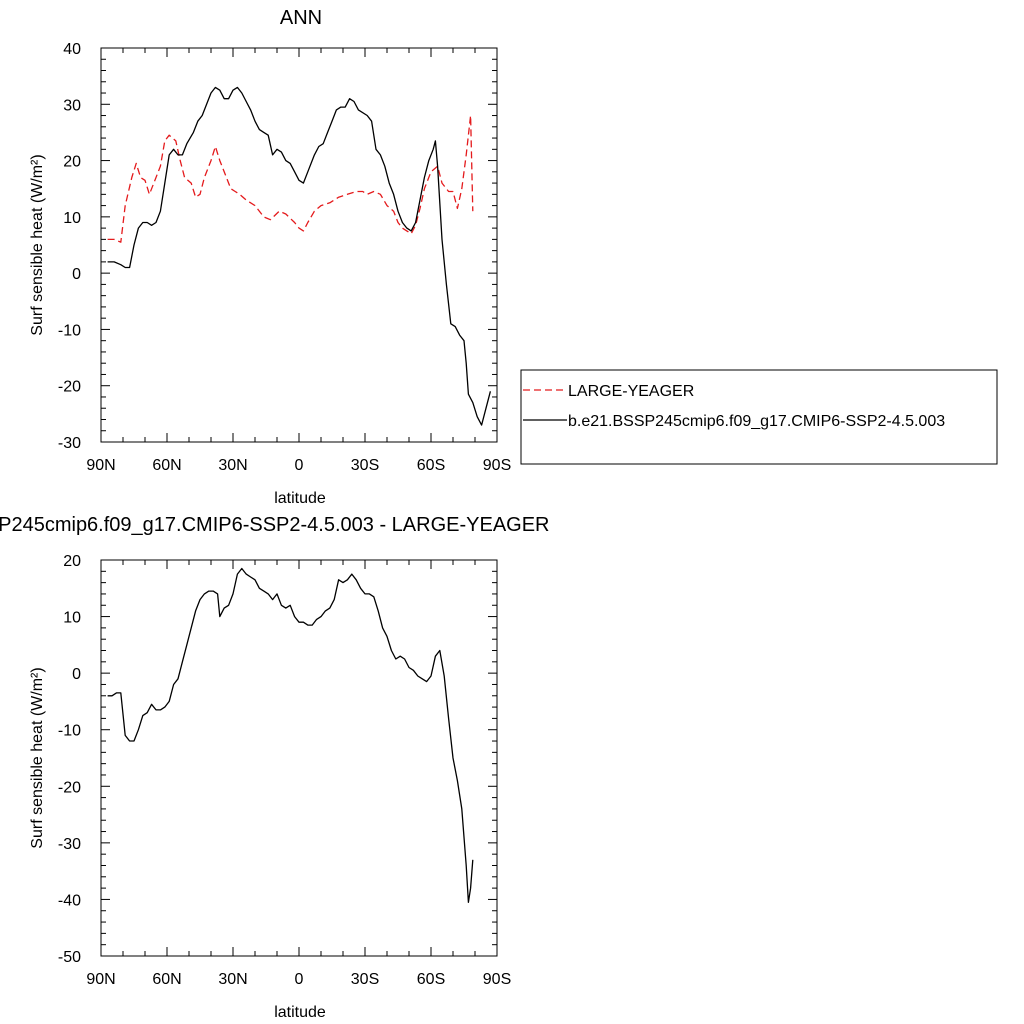  I want to click on series-layer-top, so click(299, 256).